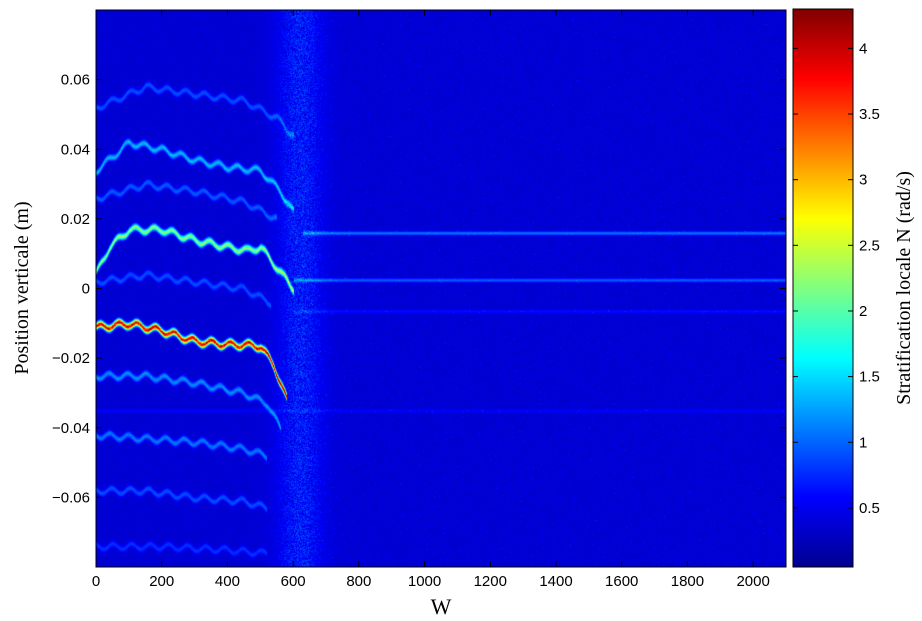 The image size is (922, 621). Describe the element at coordinates (869, 245) in the screenshot. I see `colorbar-tick-label: 2.5` at that location.